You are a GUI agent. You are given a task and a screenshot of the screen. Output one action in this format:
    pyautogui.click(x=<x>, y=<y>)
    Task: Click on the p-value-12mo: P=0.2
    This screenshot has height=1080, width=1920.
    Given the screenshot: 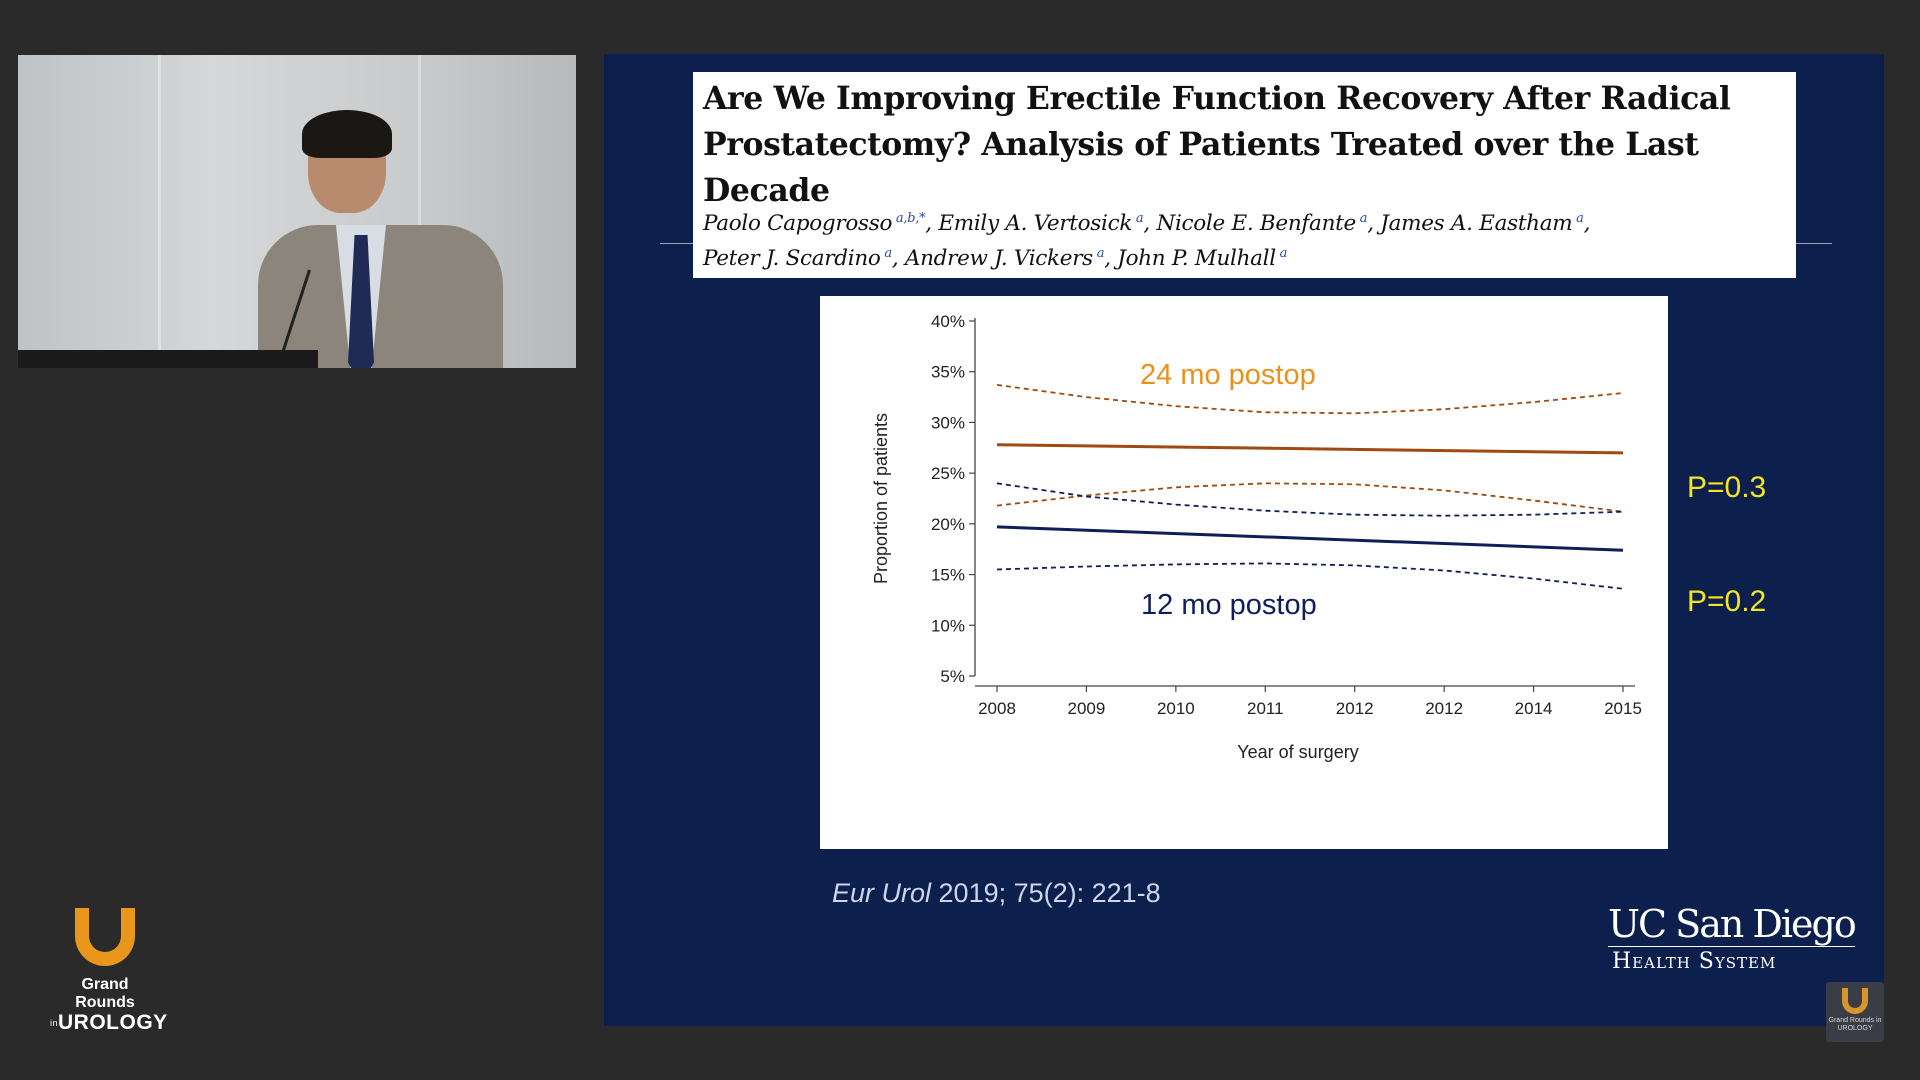 What is the action you would take?
    pyautogui.click(x=1727, y=601)
    